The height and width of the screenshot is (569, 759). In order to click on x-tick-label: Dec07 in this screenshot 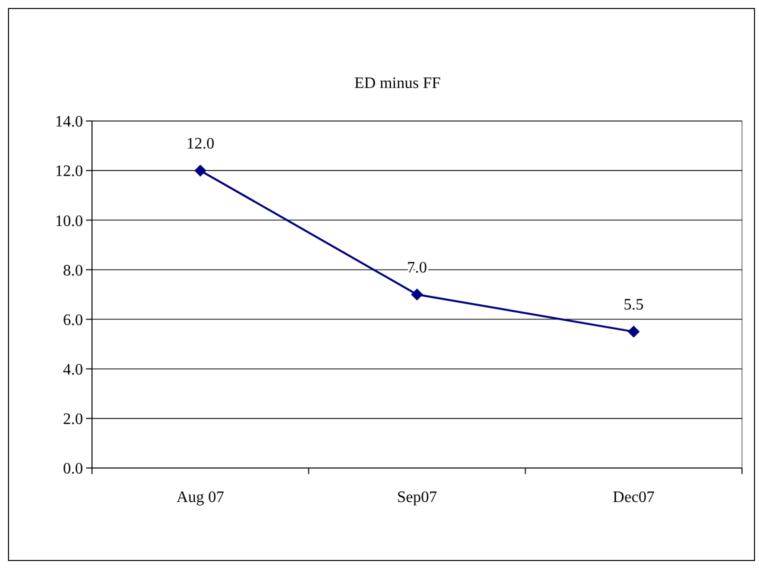, I will do `click(633, 497)`.